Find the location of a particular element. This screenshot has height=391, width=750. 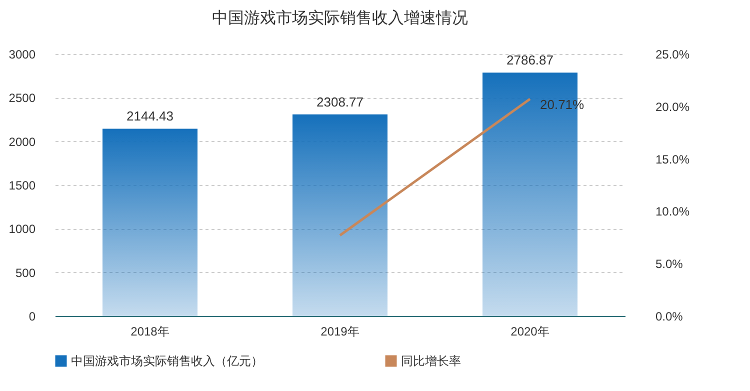

x-tick-label: 2019年 is located at coordinates (340, 331).